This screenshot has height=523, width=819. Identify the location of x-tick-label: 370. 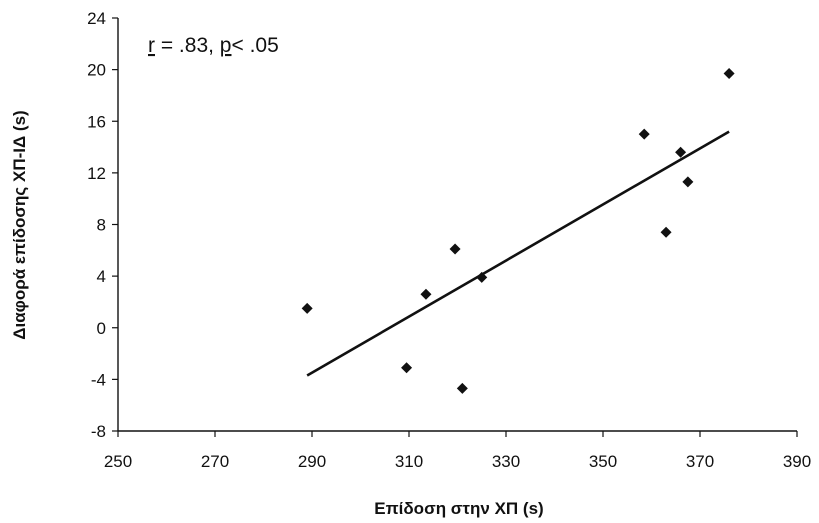
(700, 461).